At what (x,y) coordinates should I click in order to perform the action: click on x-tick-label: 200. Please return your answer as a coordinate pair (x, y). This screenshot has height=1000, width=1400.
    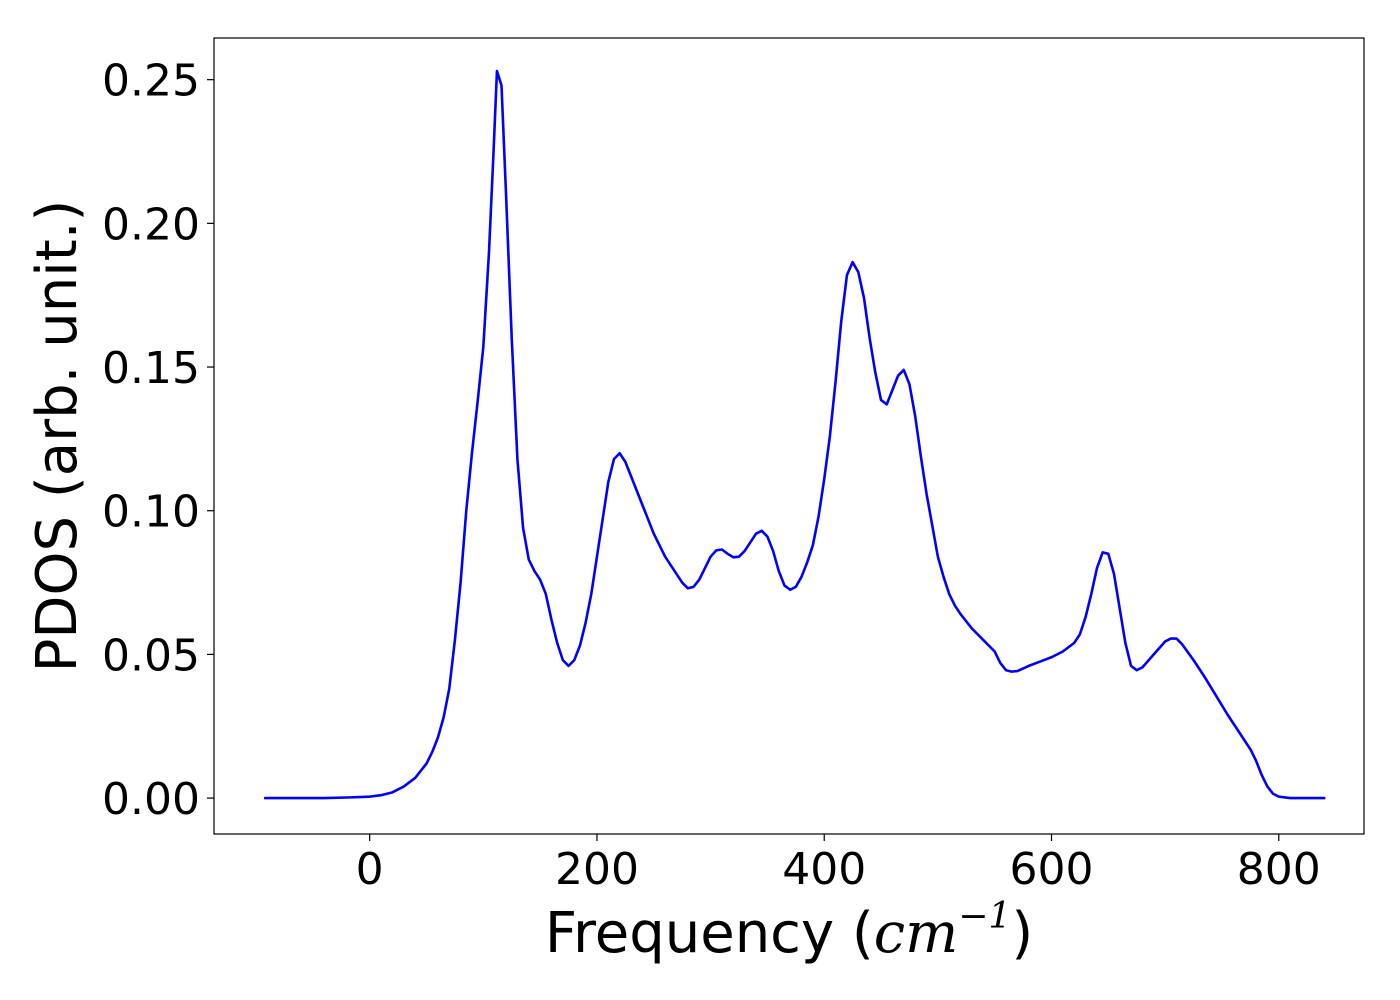
    Looking at the image, I should click on (597, 869).